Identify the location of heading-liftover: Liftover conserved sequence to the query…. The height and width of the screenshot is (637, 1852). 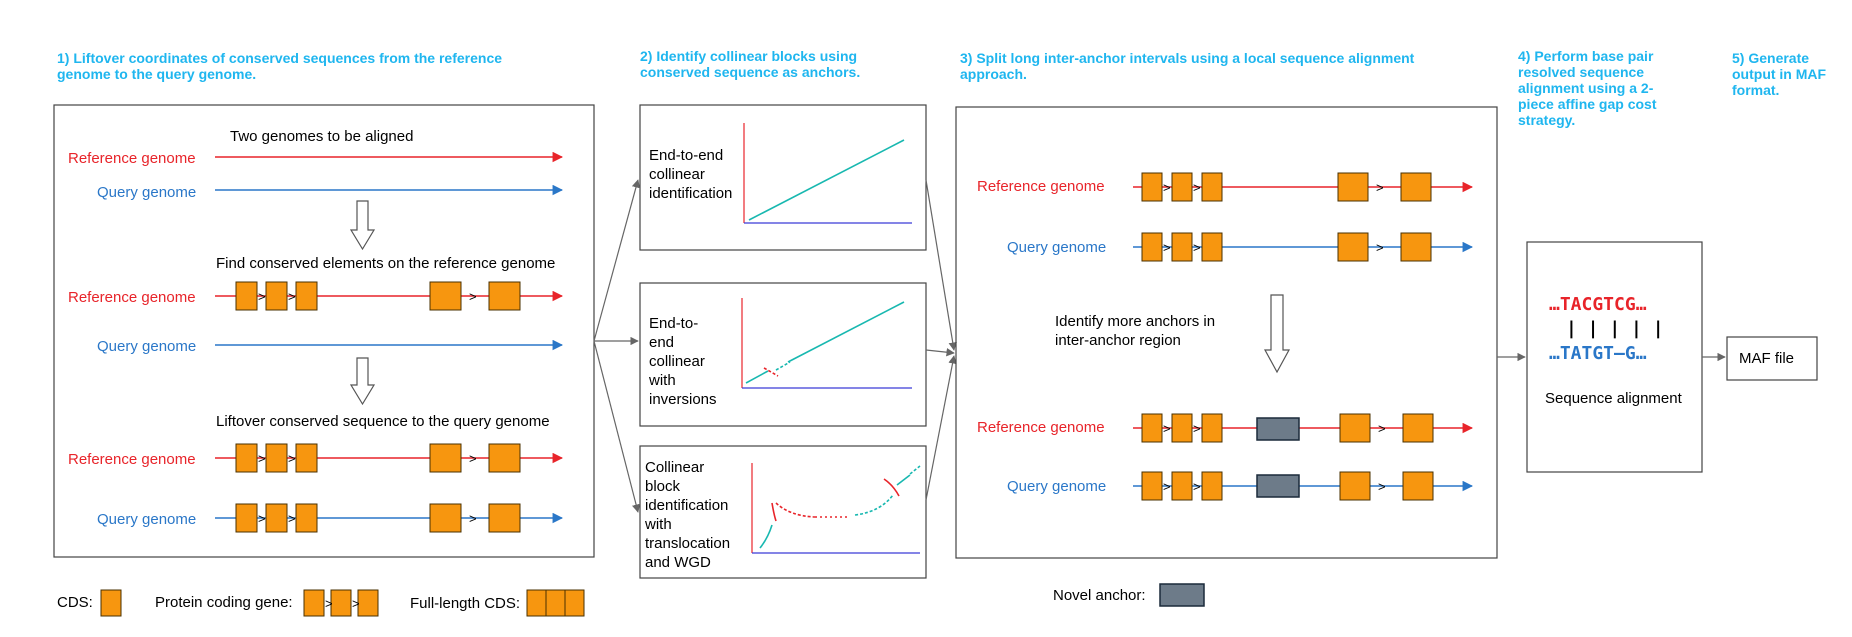
(383, 421).